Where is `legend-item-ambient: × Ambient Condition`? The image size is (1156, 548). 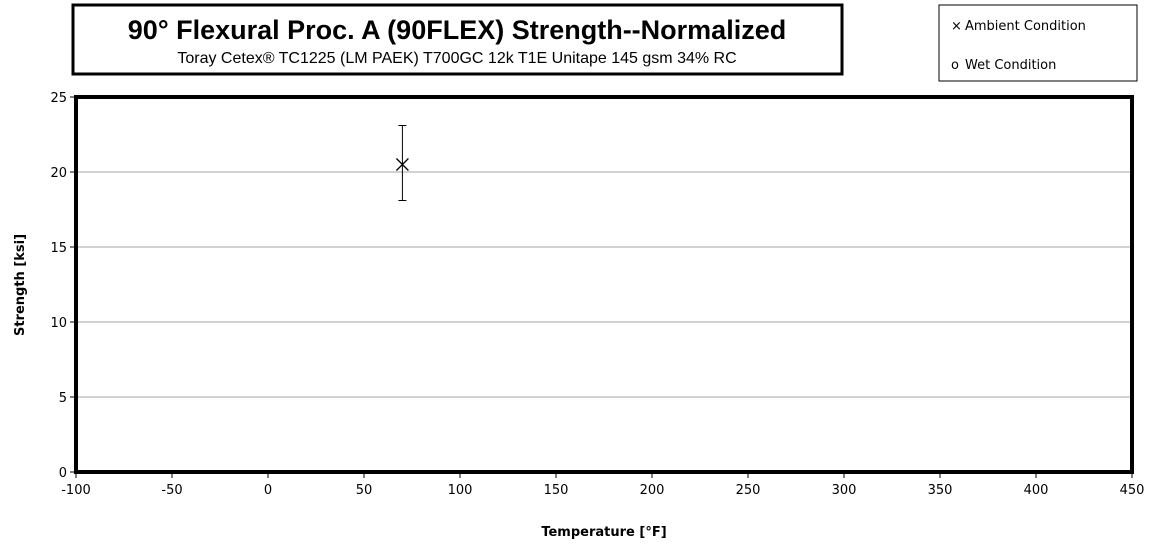
legend-item-ambient: × Ambient Condition is located at coordinates (1018, 26).